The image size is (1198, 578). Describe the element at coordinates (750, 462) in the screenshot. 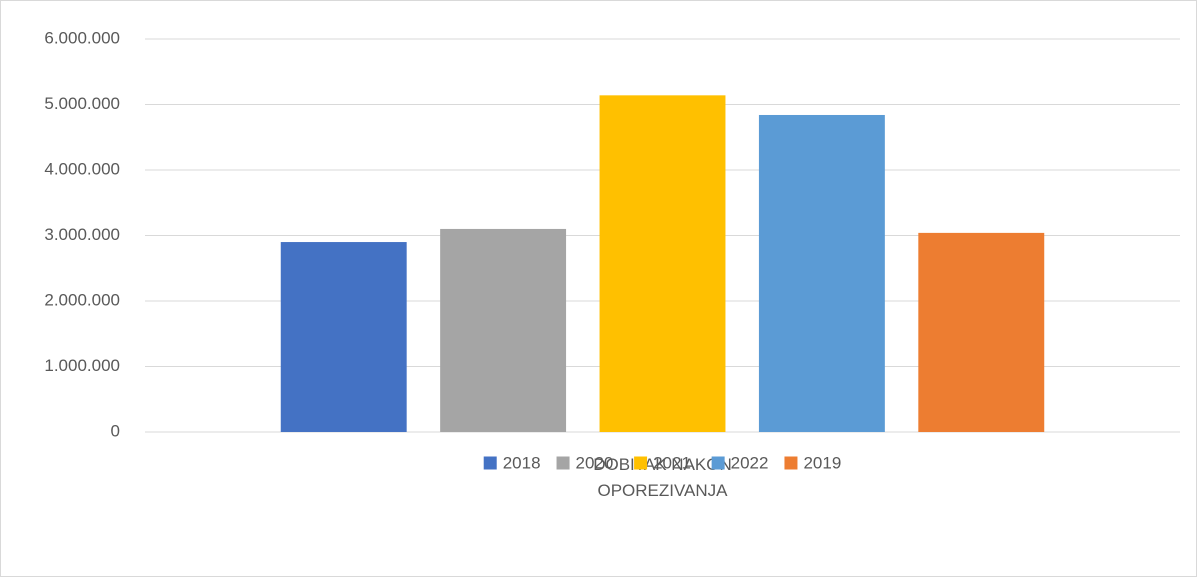

I see `legend-label: 2022` at that location.